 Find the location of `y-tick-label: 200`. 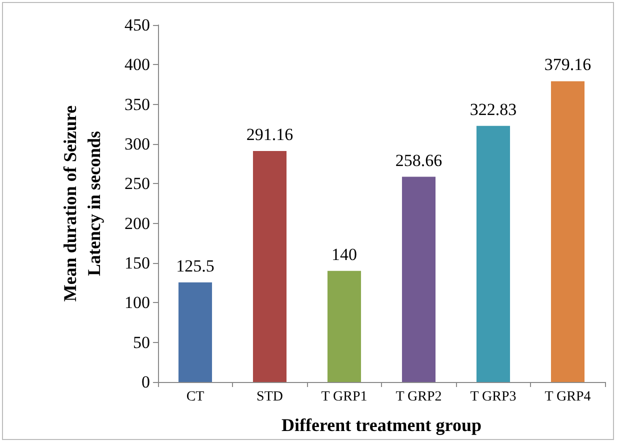

y-tick-label: 200 is located at coordinates (137, 223).